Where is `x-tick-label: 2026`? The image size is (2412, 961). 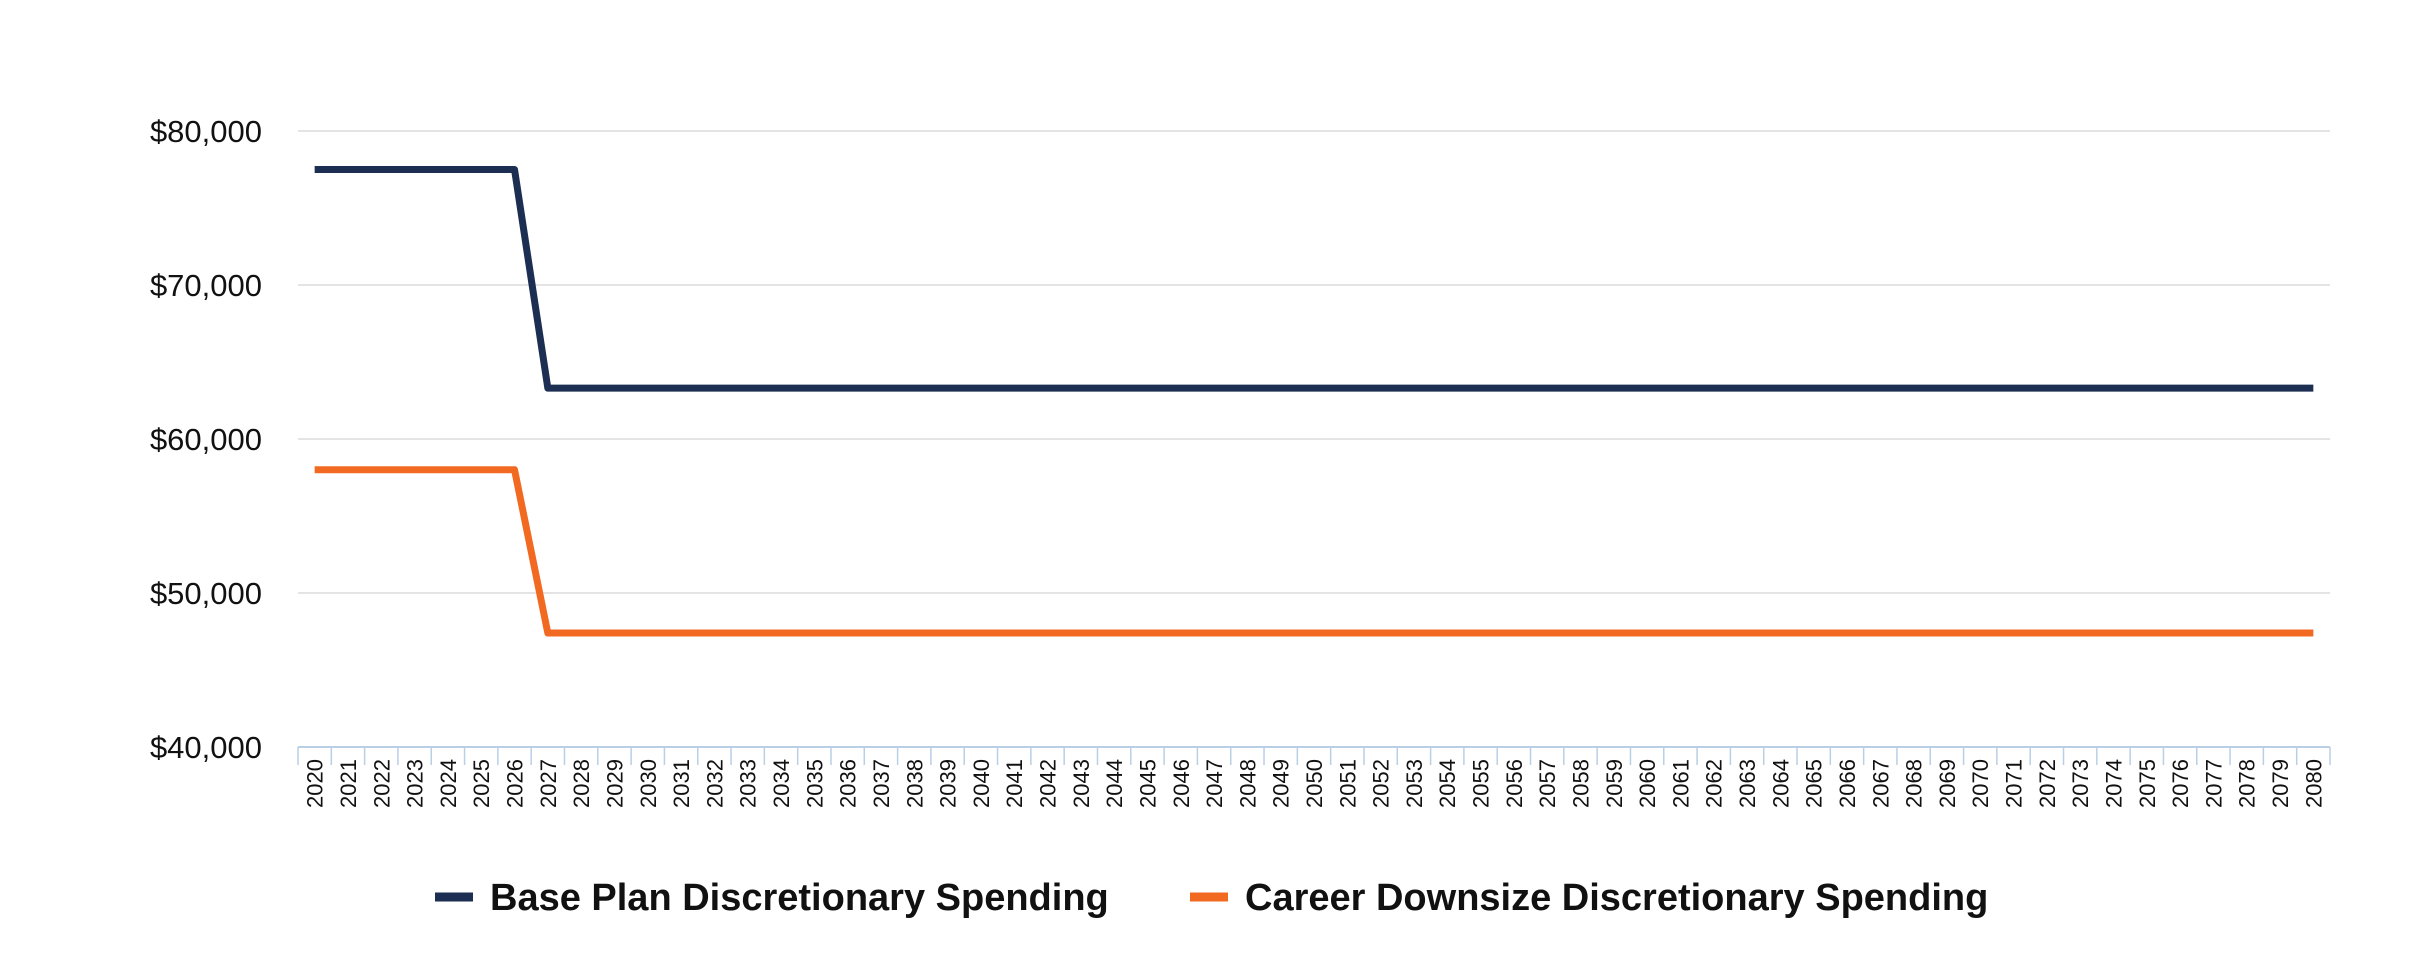 x-tick-label: 2026 is located at coordinates (515, 783).